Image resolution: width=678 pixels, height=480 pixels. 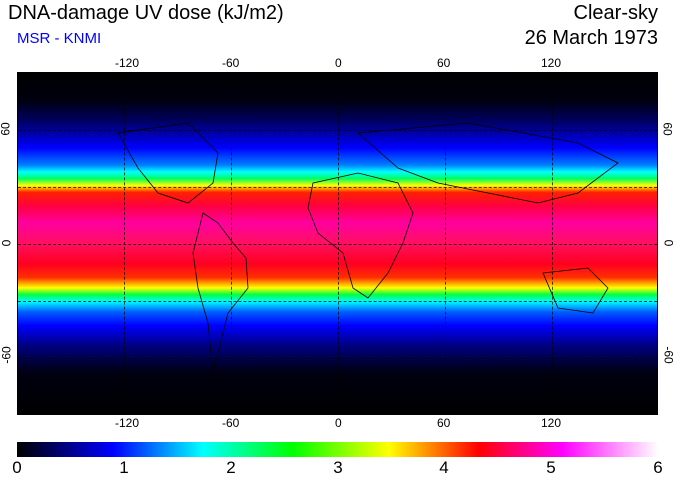 I want to click on lat-label-left: -60, so click(x=7, y=355).